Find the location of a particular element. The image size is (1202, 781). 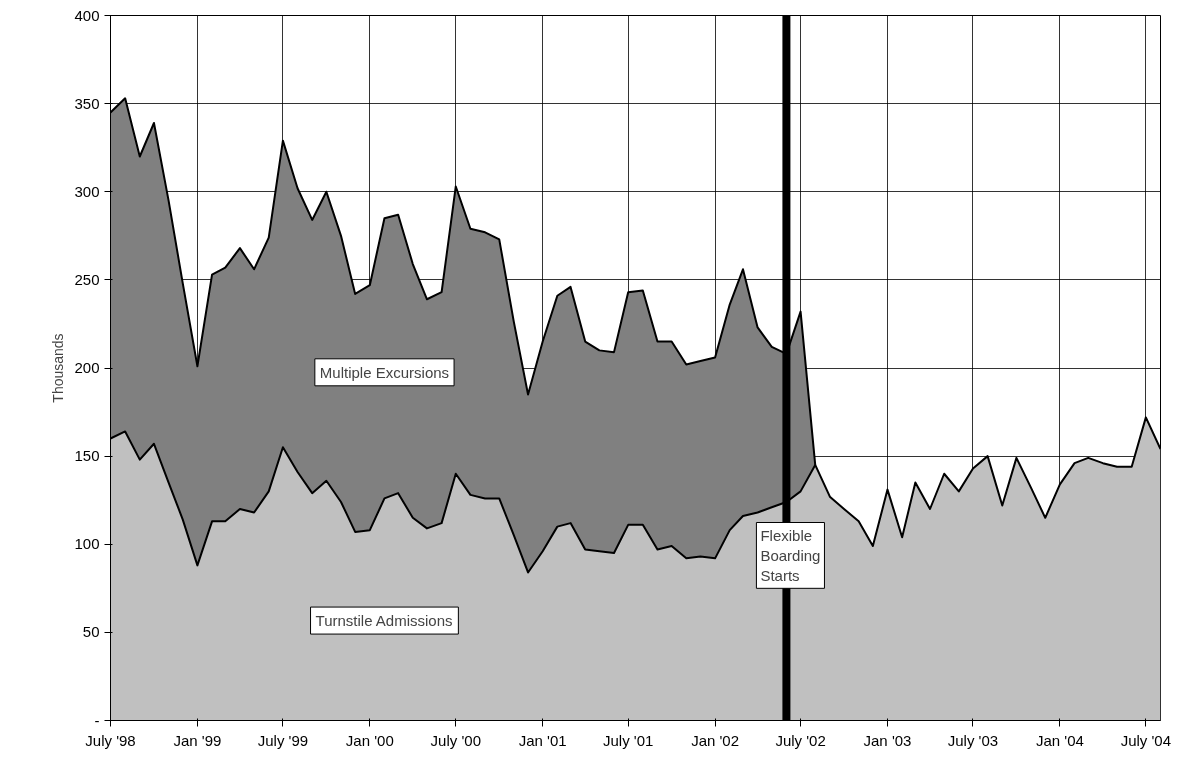

x-tick-label: Jan '03 is located at coordinates (887, 740).